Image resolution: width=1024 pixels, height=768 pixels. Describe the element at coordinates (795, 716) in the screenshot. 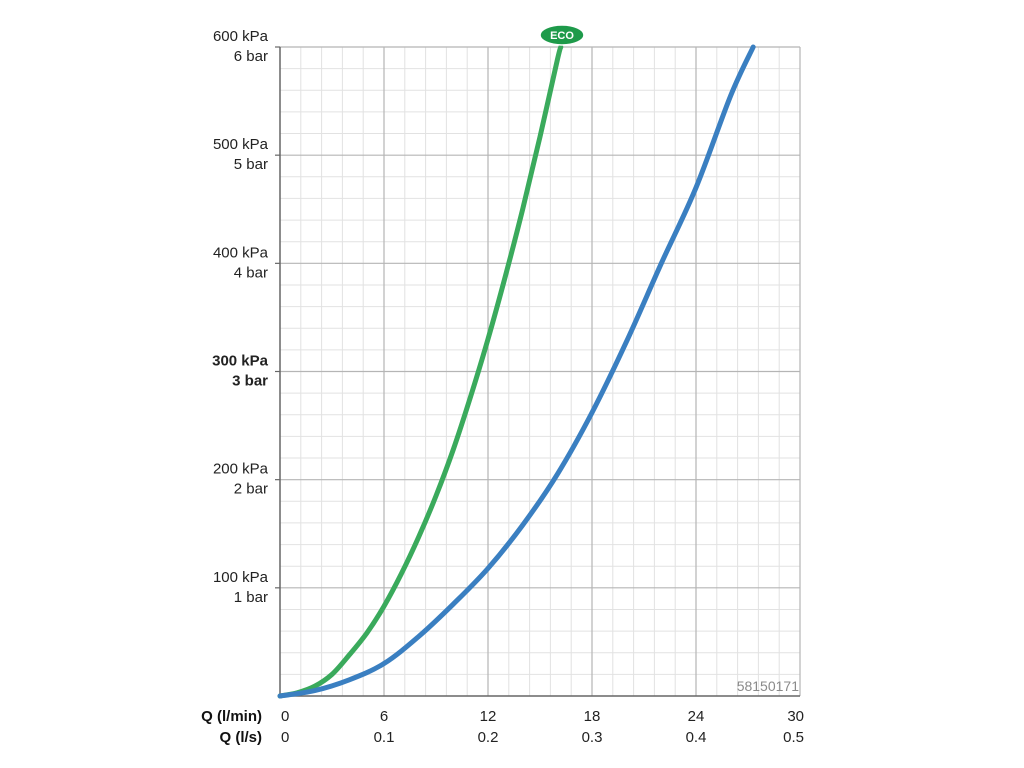

I see `x-tick-label: 30` at that location.